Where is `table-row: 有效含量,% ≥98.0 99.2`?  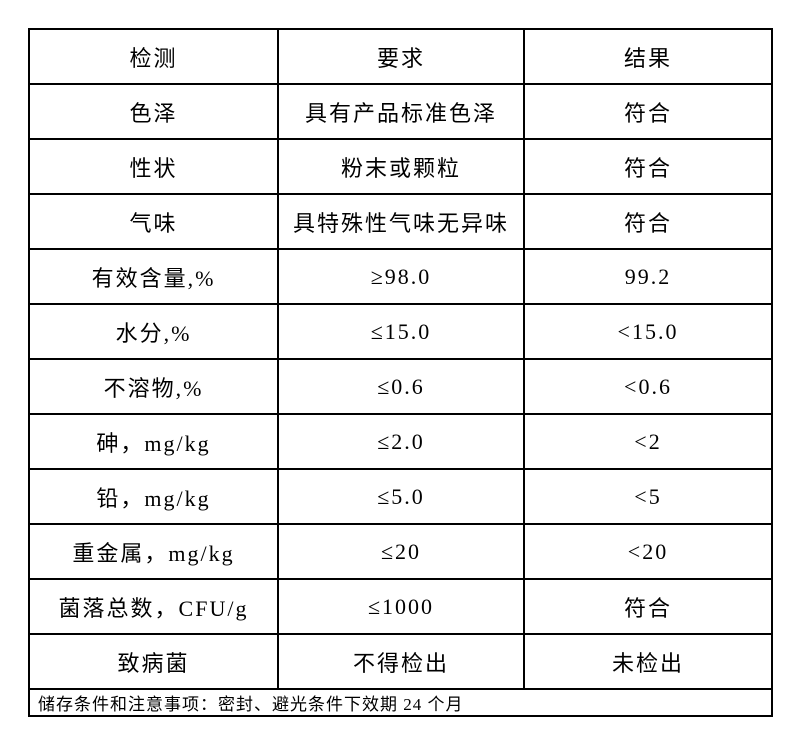 table-row: 有效含量,% ≥98.0 99.2 is located at coordinates (400, 276).